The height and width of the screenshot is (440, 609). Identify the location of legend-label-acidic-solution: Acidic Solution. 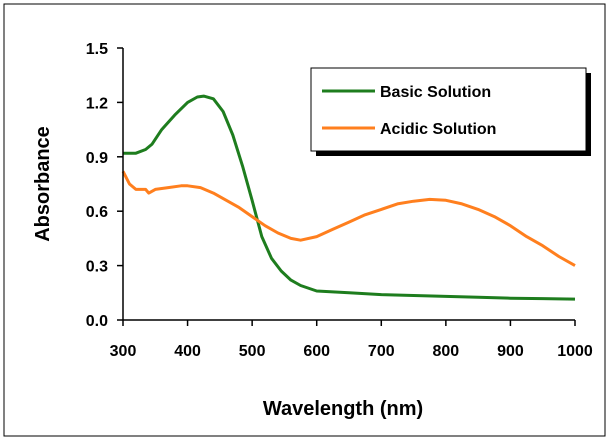
(438, 129).